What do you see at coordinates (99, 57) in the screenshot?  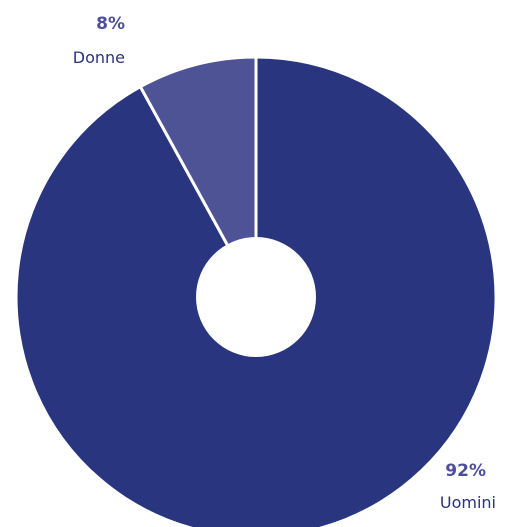 I see `label-category-donne: Donne` at bounding box center [99, 57].